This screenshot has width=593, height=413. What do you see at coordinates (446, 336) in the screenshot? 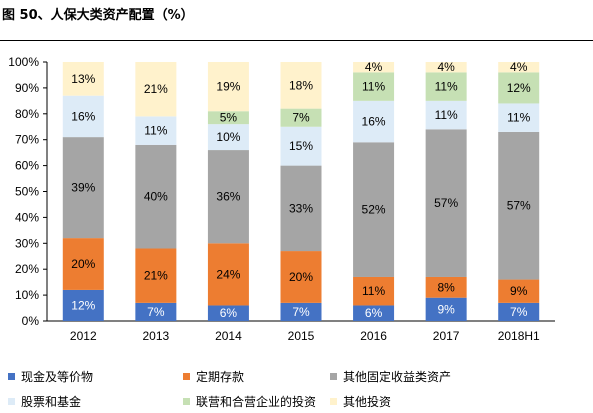
I see `x-tick-label: 2017` at bounding box center [446, 336].